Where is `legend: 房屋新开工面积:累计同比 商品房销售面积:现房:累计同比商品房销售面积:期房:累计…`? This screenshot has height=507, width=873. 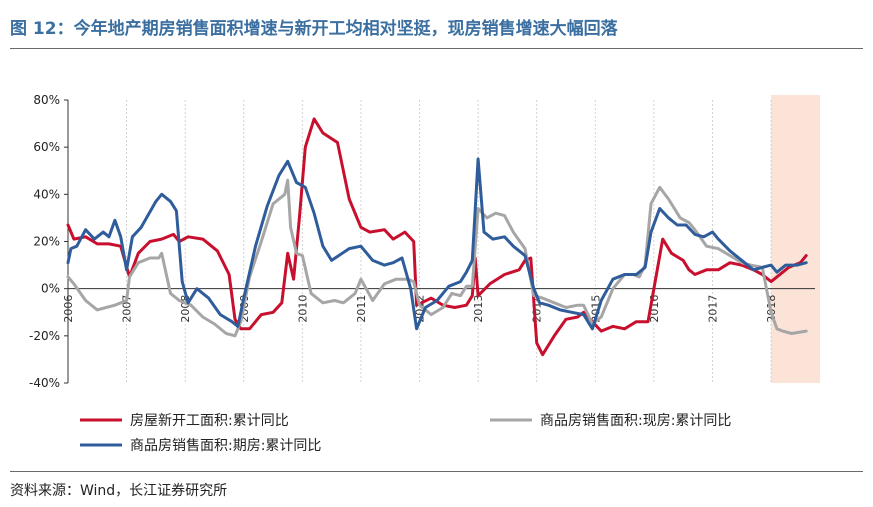 legend: 房屋新开工面积:累计同比 商品房销售面积:现房:累计同比商品房销售面积:期房:累计… is located at coordinates (405, 433).